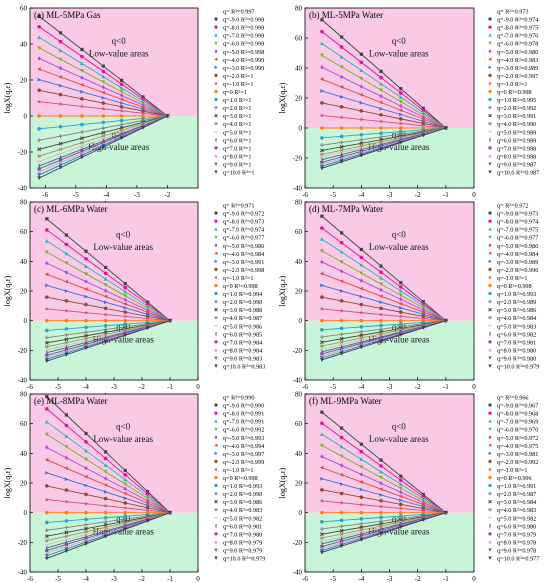 The image size is (550, 583). Describe the element at coordinates (242, 502) in the screenshot. I see `legend-label: q=3.0 R²=0.986` at that location.